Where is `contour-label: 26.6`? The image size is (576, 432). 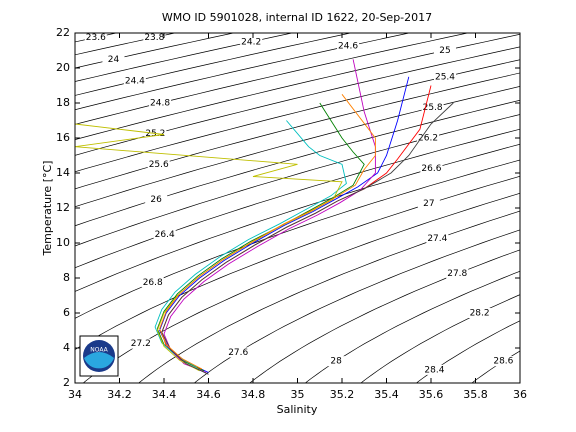 contour-label: 26.6 is located at coordinates (431, 169).